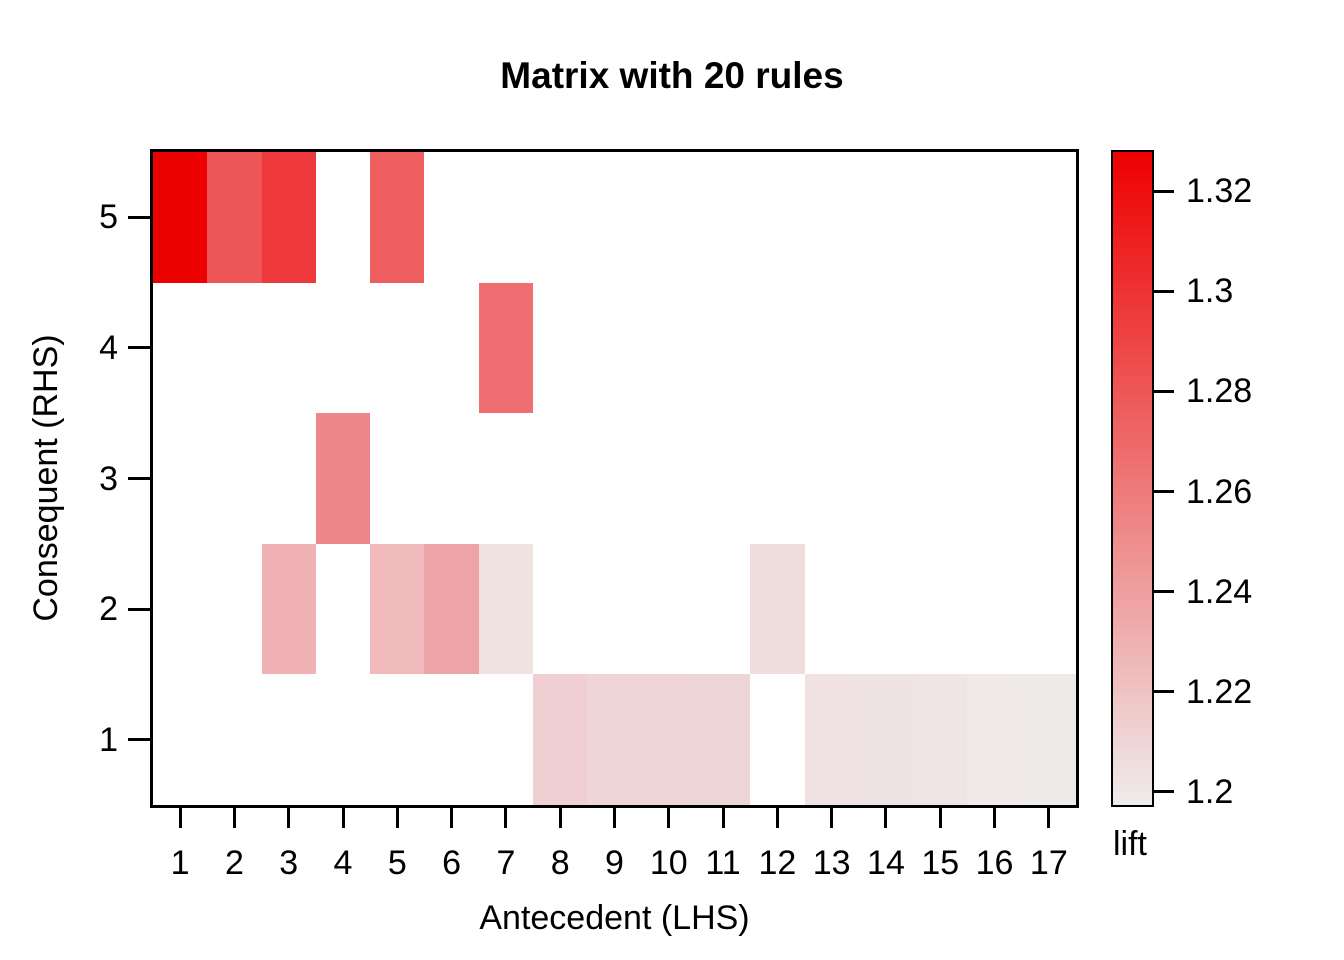 This screenshot has height=960, width=1344. Describe the element at coordinates (1132, 478) in the screenshot. I see `legend-gradient-bar` at that location.